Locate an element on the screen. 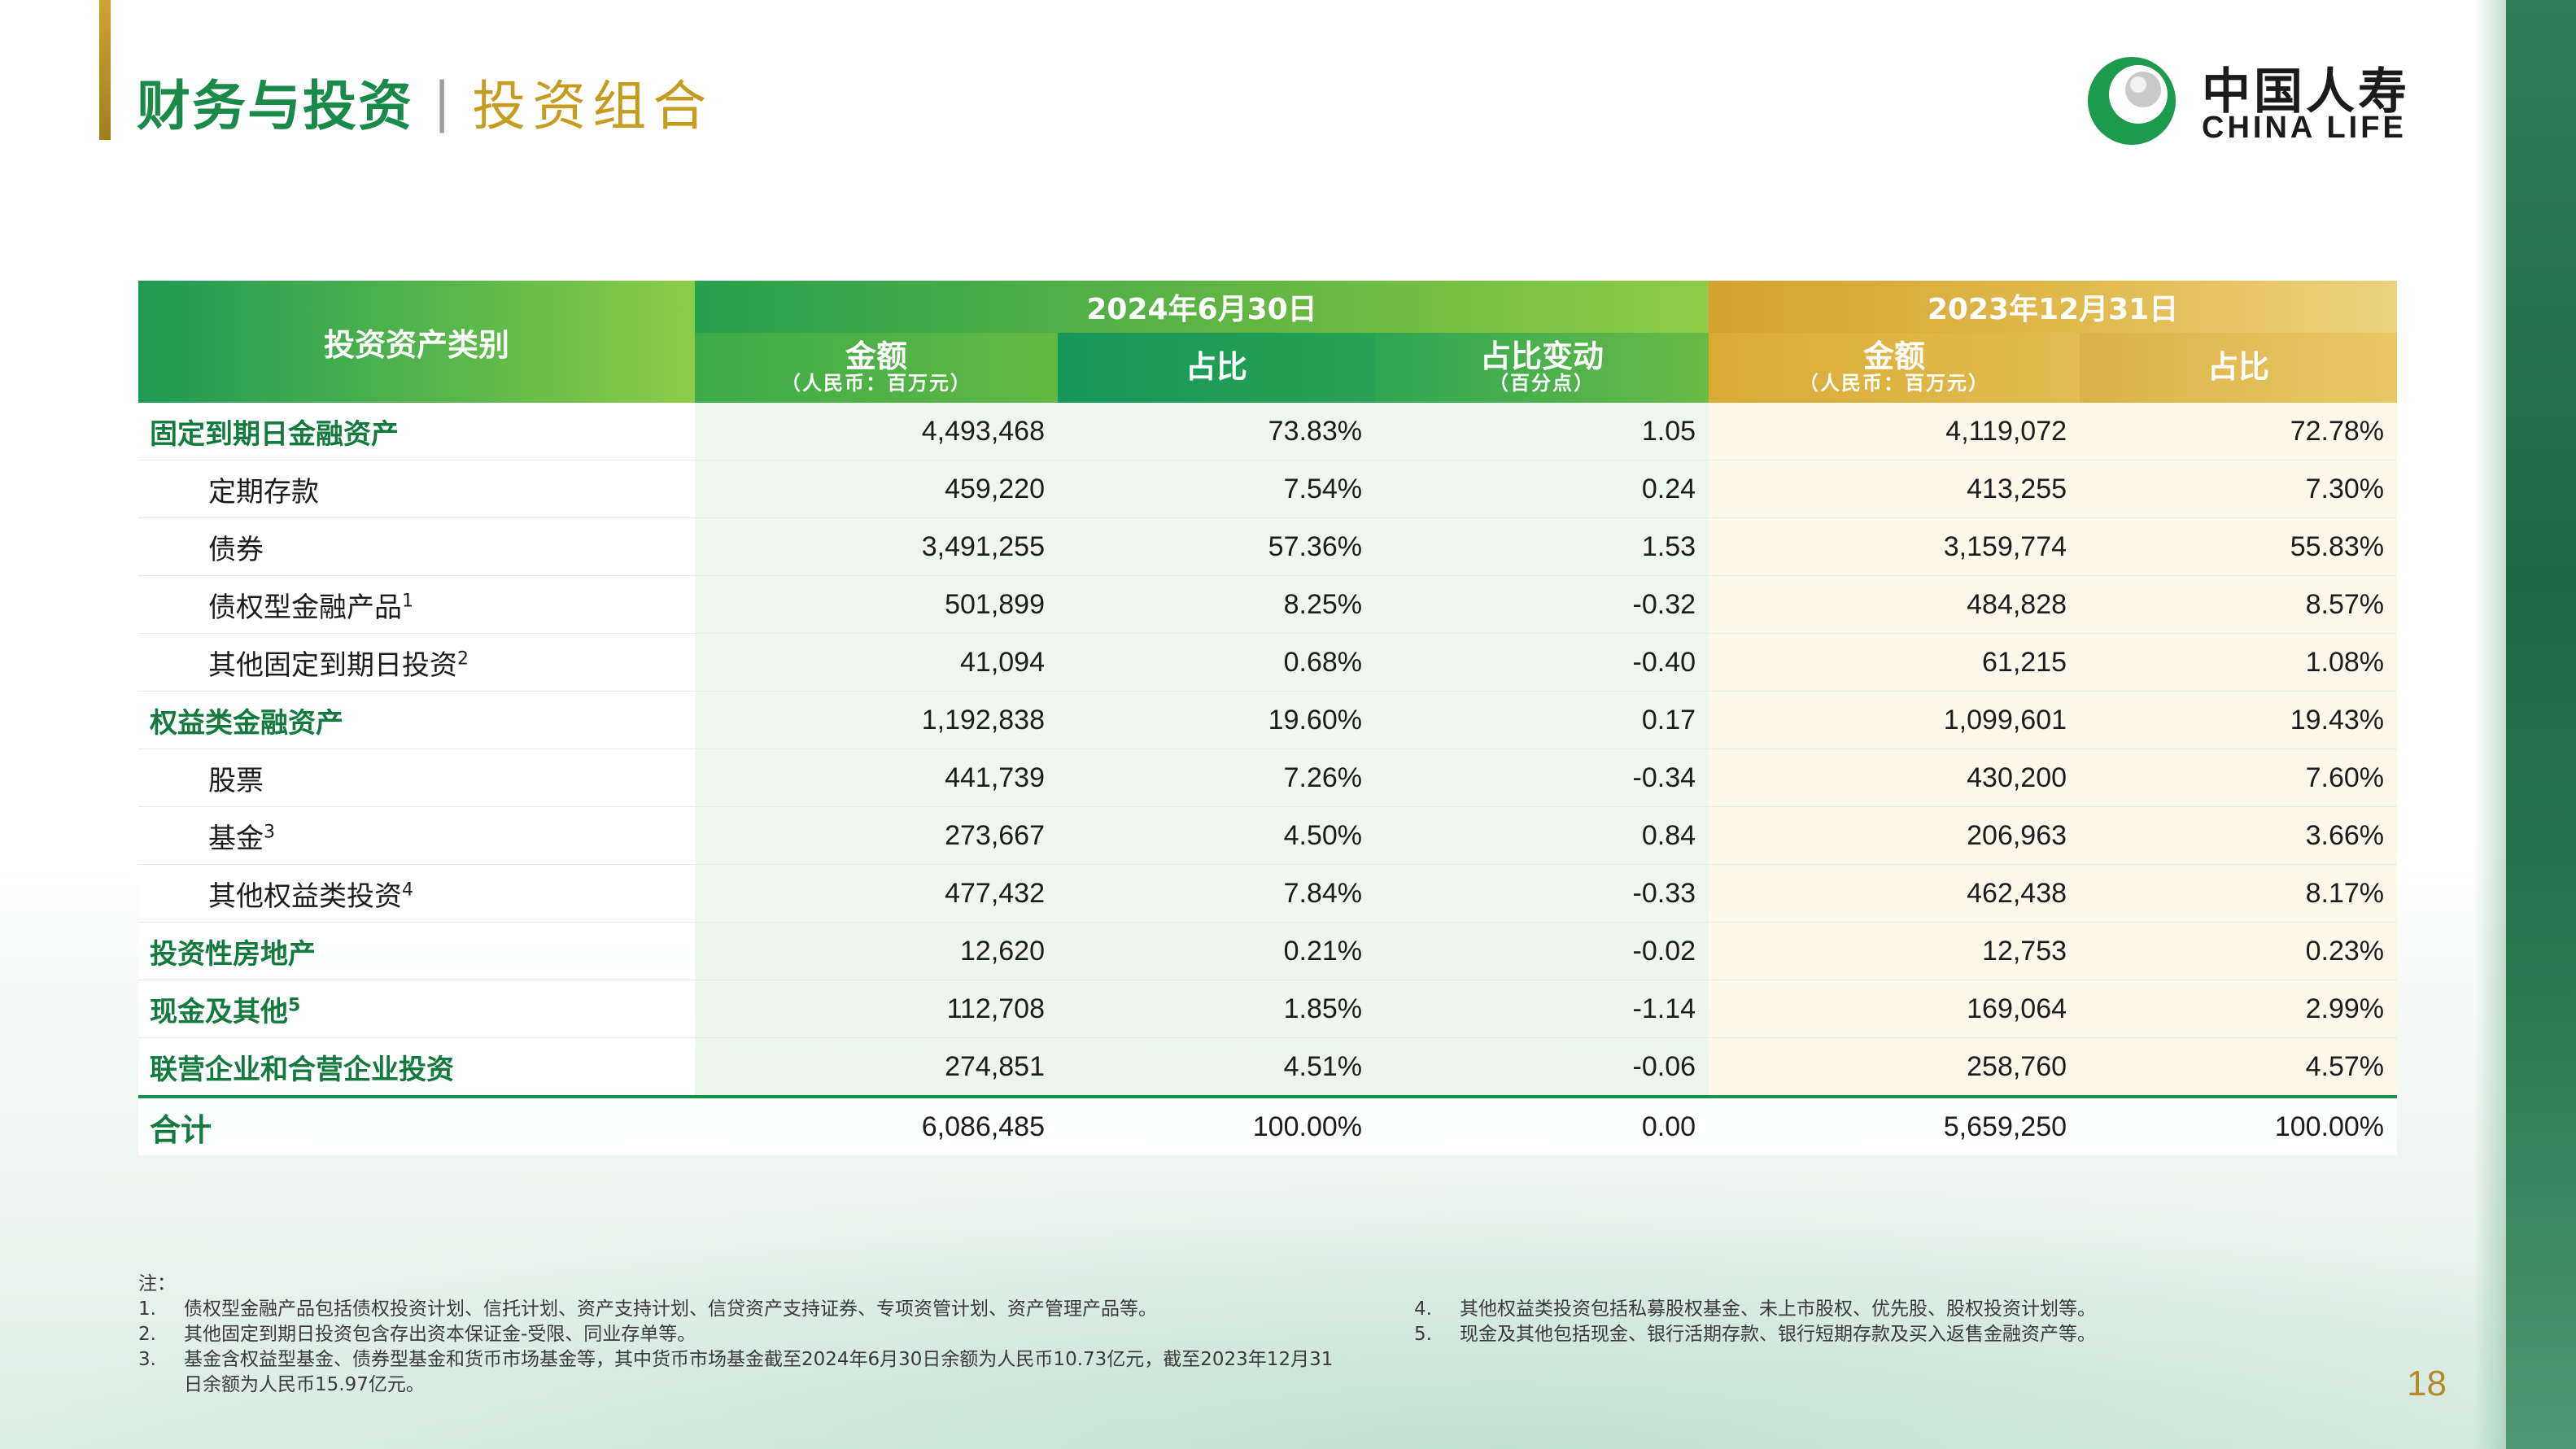  row-label: 现金及其他5 is located at coordinates (416, 1009).